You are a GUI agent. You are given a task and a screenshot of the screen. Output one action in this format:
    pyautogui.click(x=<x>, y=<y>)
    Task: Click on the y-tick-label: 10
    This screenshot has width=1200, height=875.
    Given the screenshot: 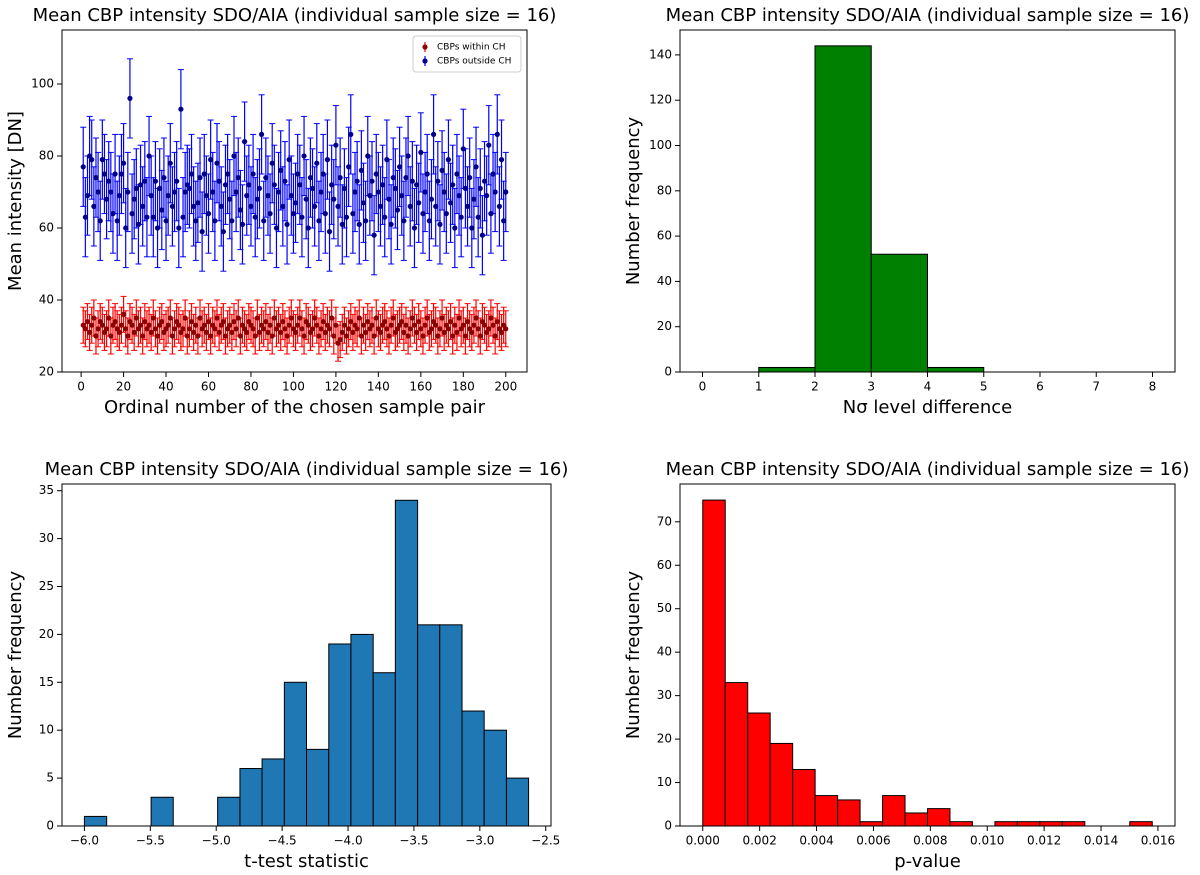 What is the action you would take?
    pyautogui.click(x=46, y=730)
    